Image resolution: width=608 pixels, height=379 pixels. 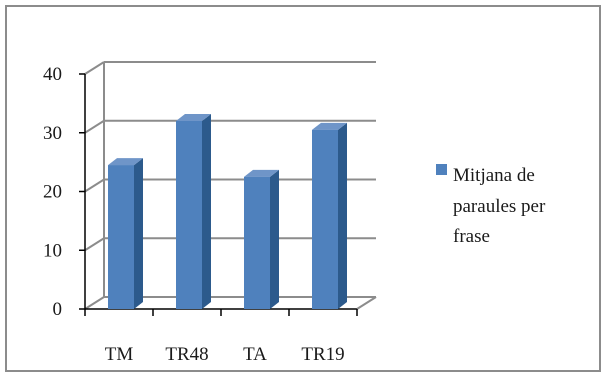 I want to click on legend-swatch, so click(x=441, y=169).